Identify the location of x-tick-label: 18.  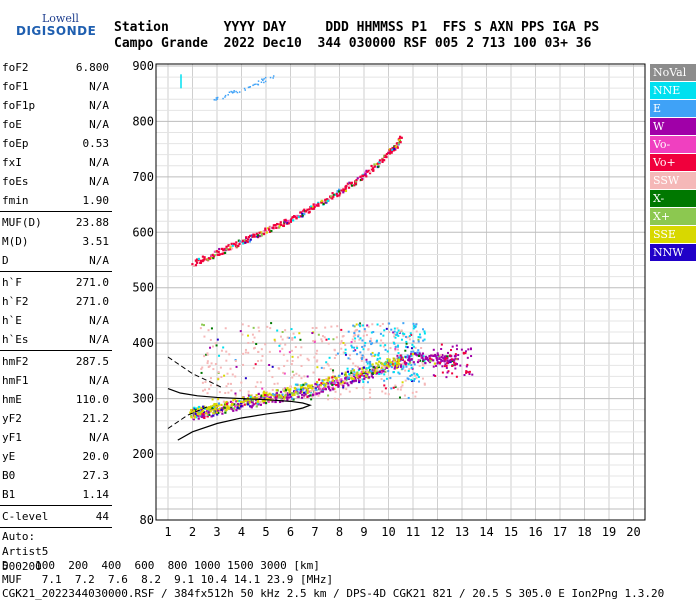
(584, 532).